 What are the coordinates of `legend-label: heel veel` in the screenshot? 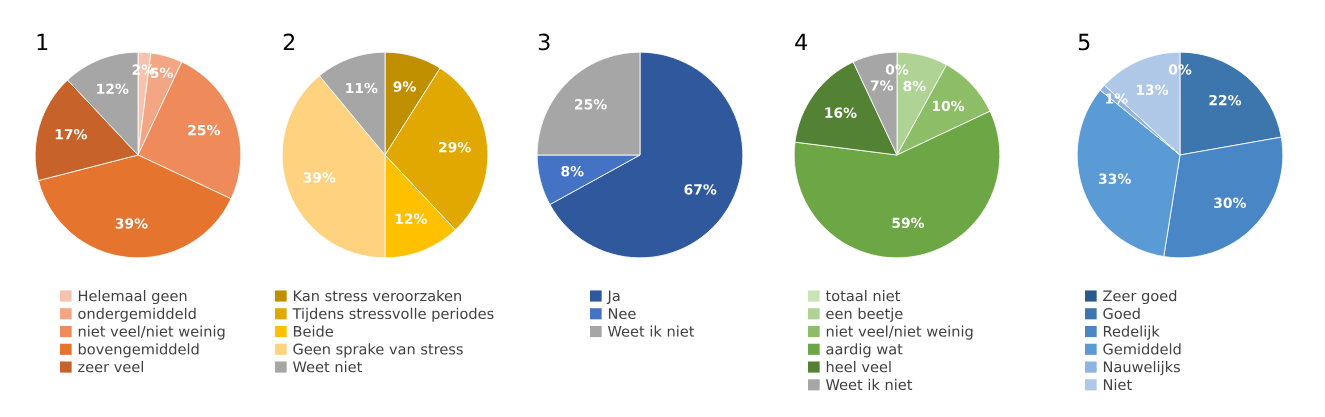 It's located at (858, 367).